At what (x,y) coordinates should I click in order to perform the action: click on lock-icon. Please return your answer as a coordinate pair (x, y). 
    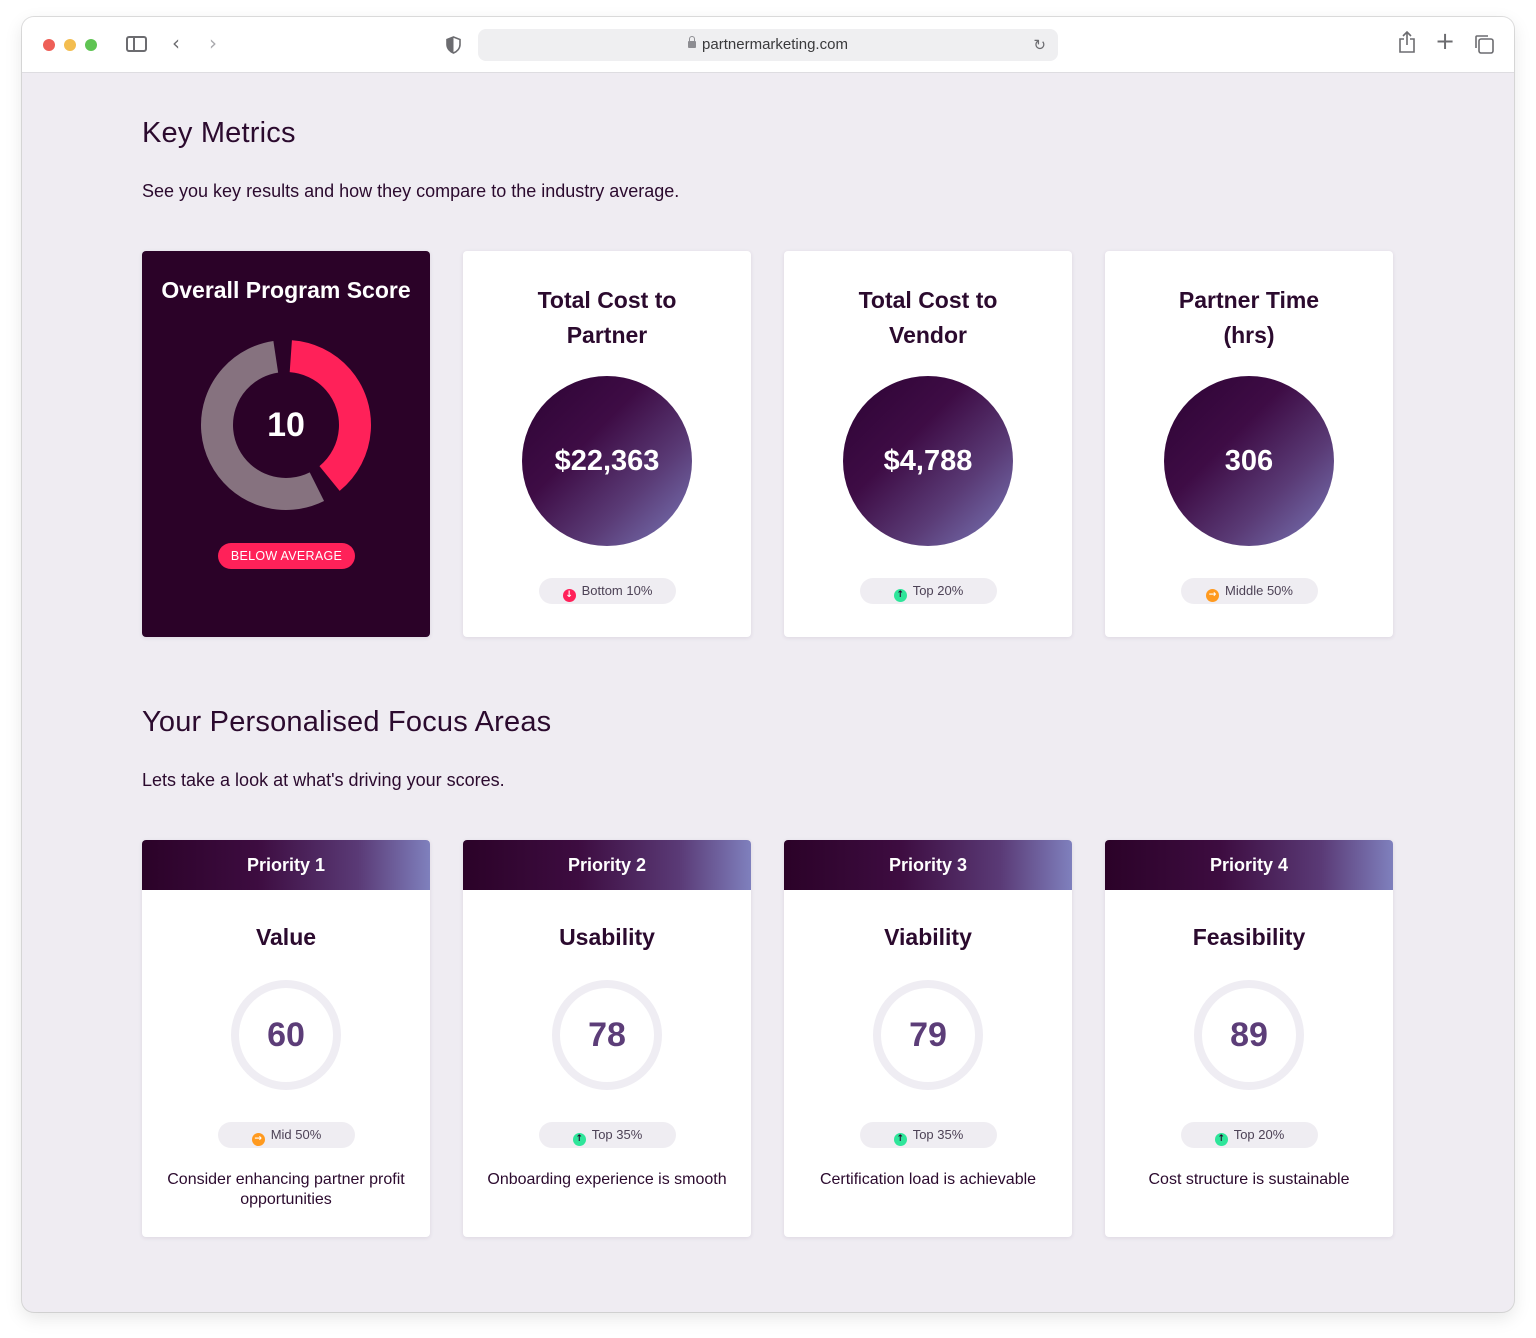
    Looking at the image, I should click on (692, 42).